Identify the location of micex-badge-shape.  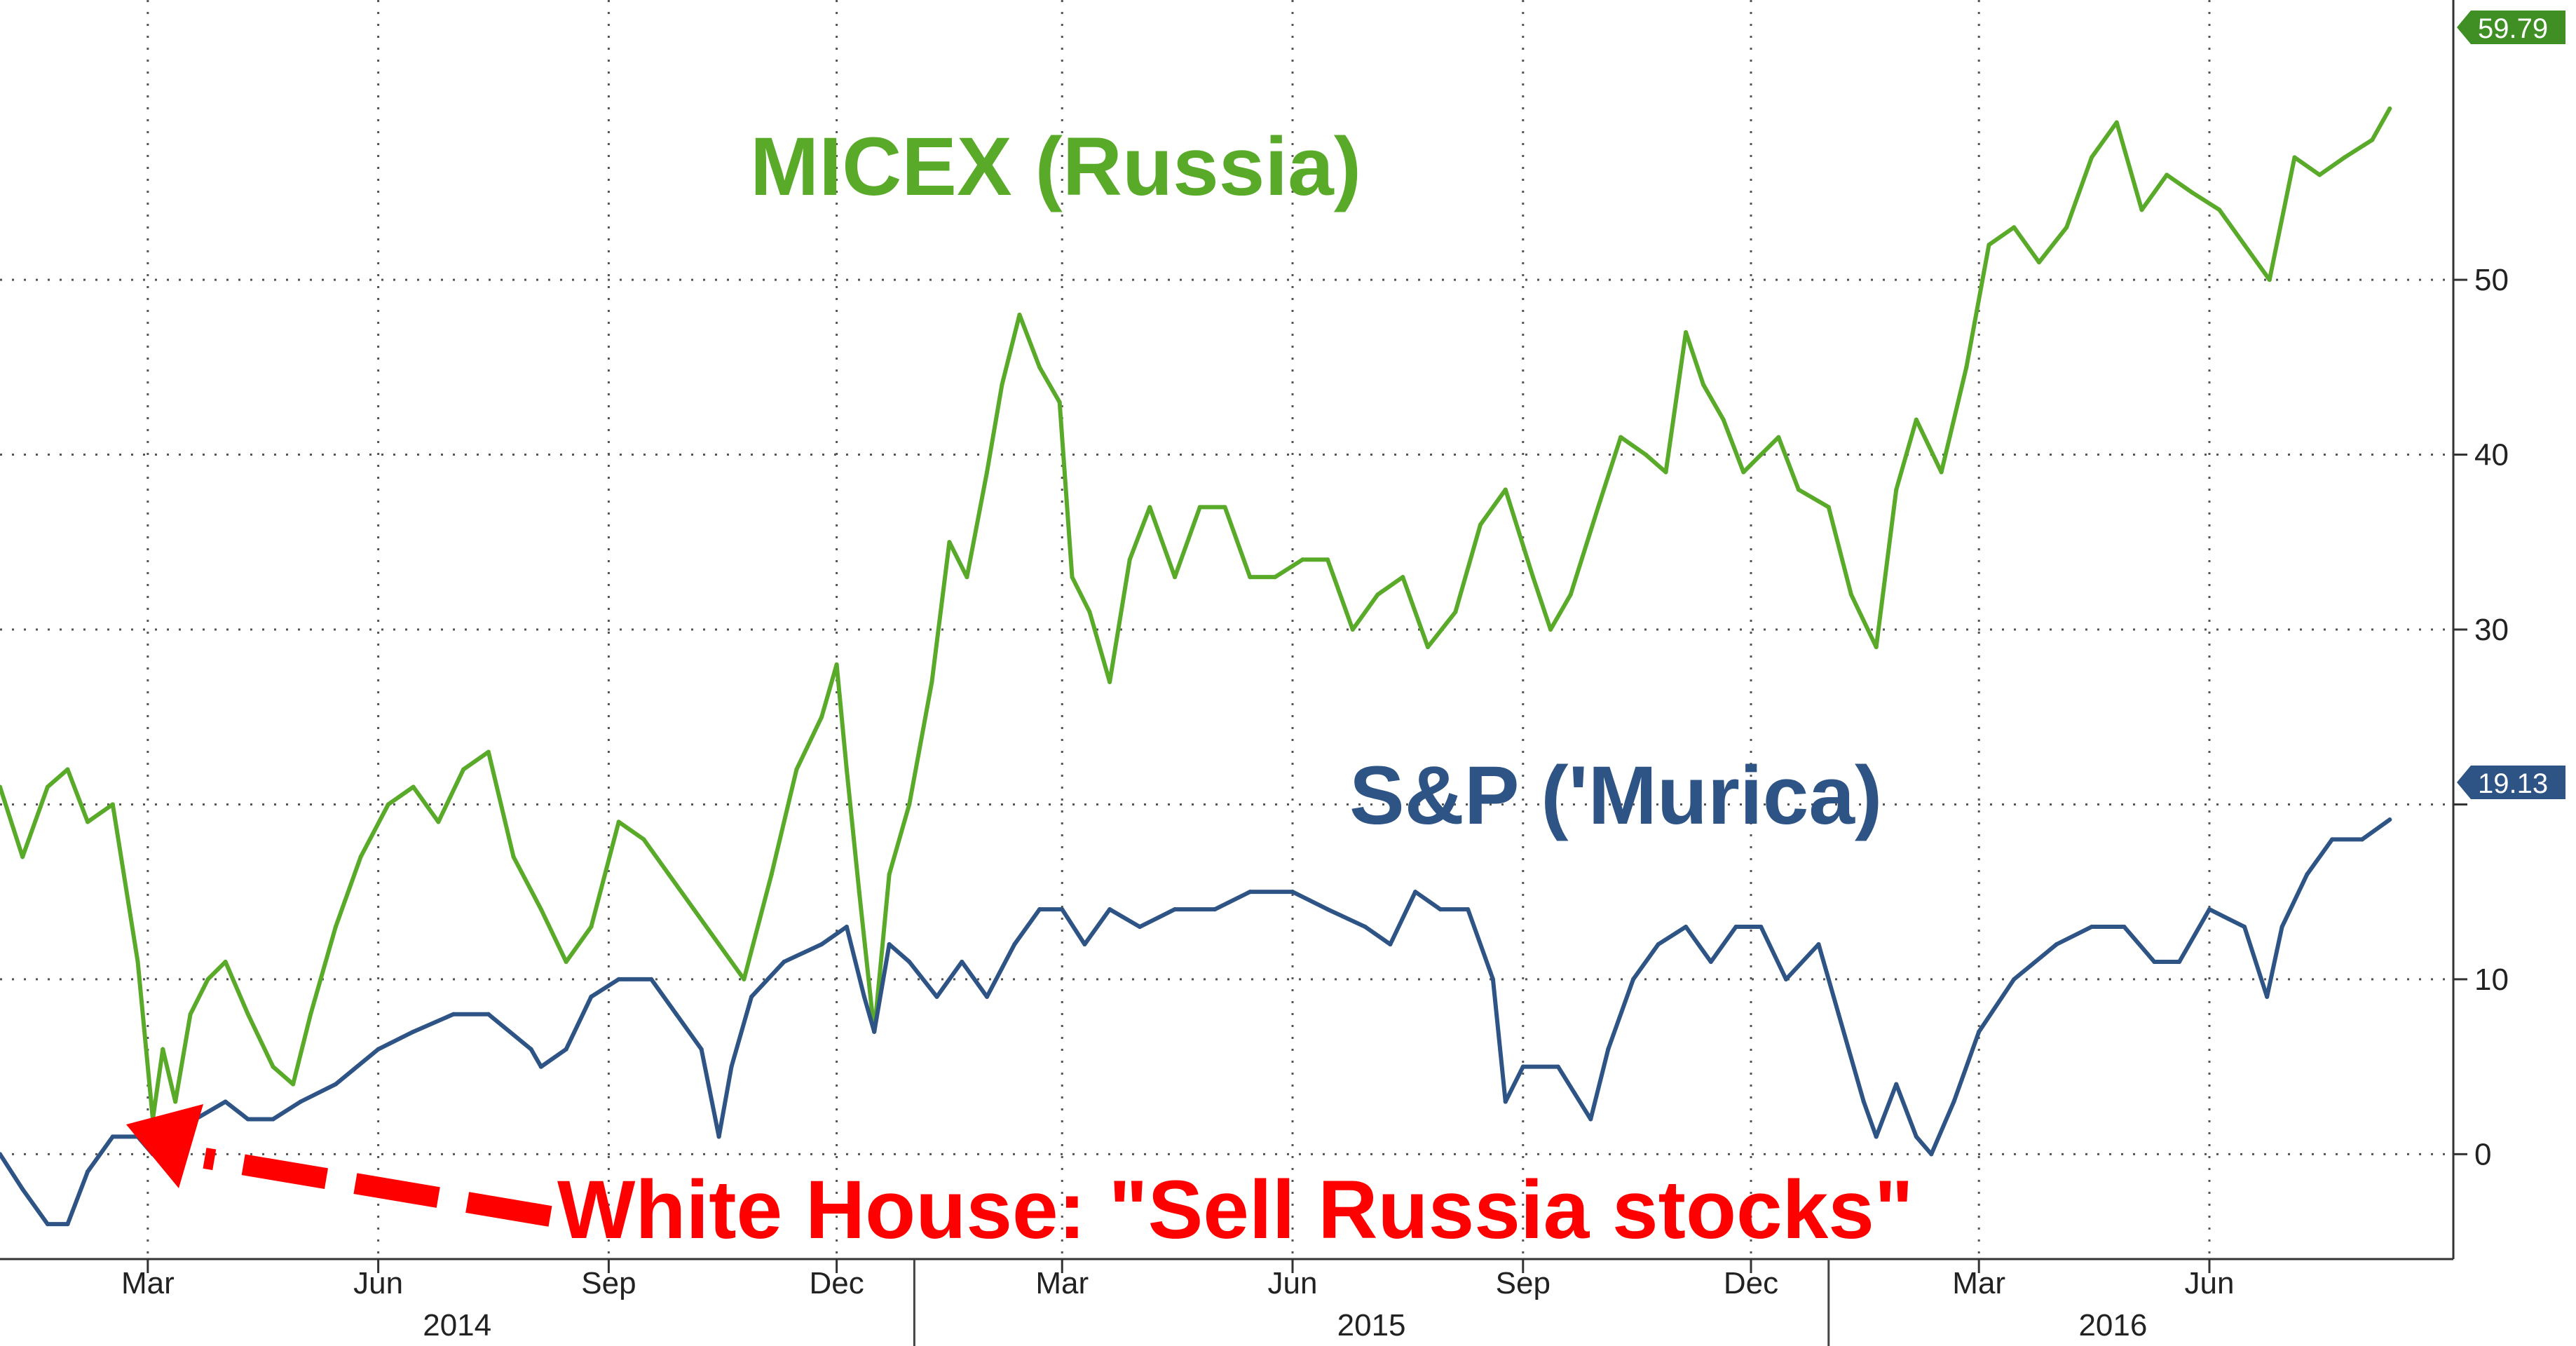
(2511, 28).